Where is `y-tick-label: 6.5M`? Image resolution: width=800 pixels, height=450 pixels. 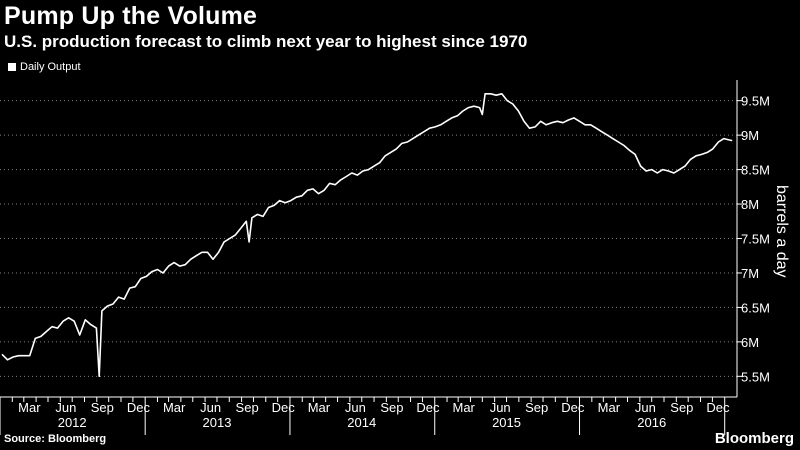 y-tick-label: 6.5M is located at coordinates (755, 307).